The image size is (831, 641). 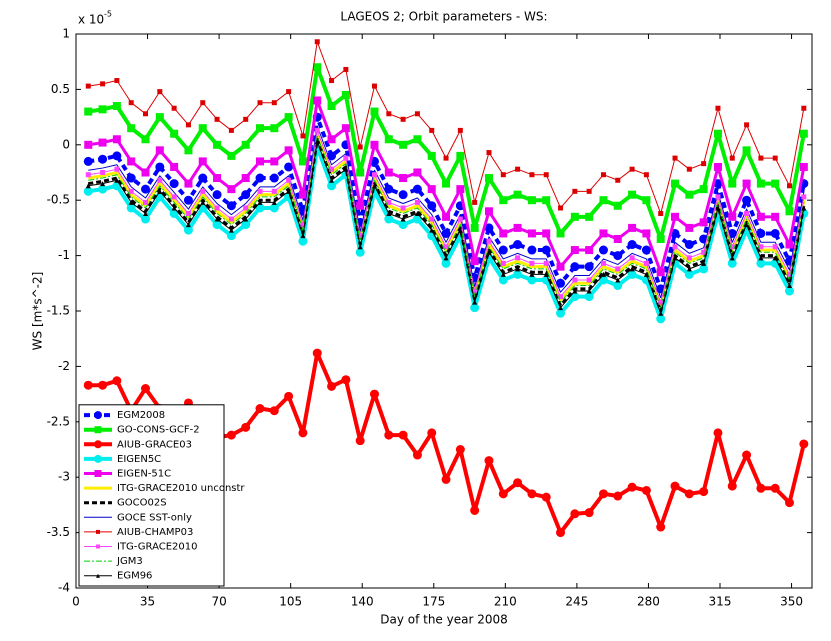 I want to click on y-tick-label: -4, so click(x=64, y=588).